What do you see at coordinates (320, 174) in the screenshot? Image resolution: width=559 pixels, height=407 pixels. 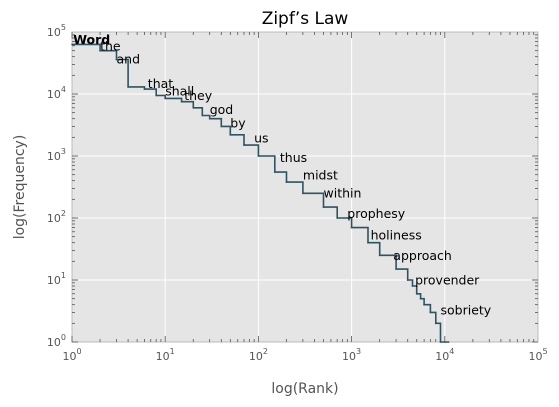 I see `word-label-10: midst` at bounding box center [320, 174].